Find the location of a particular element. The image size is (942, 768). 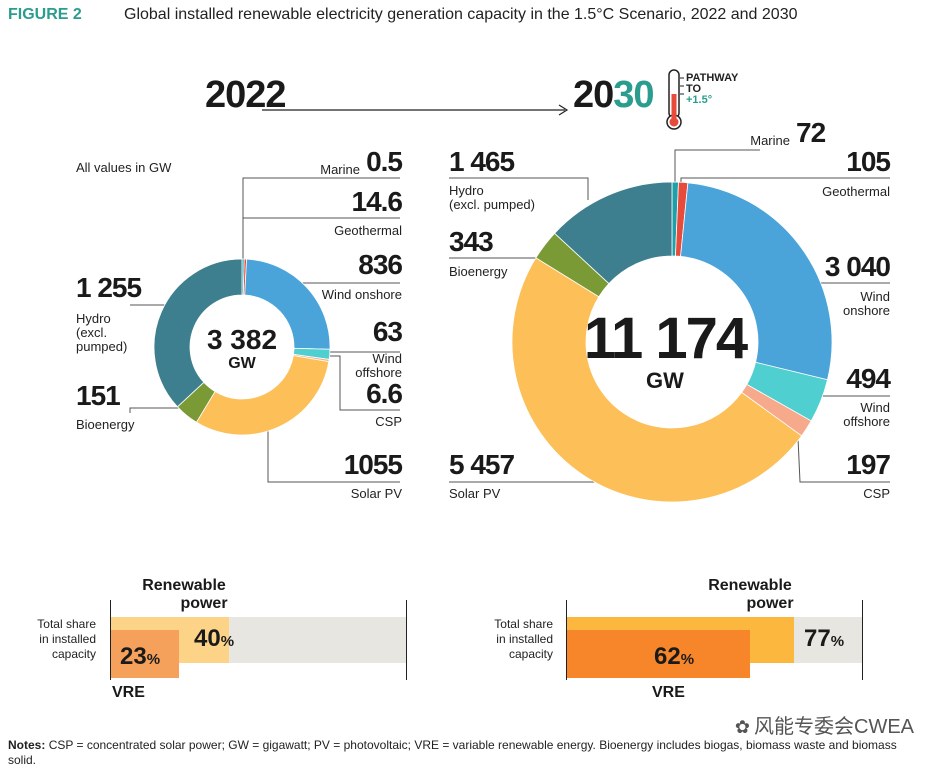

label-2022-hydro-c: pumped) is located at coordinates (102, 346).